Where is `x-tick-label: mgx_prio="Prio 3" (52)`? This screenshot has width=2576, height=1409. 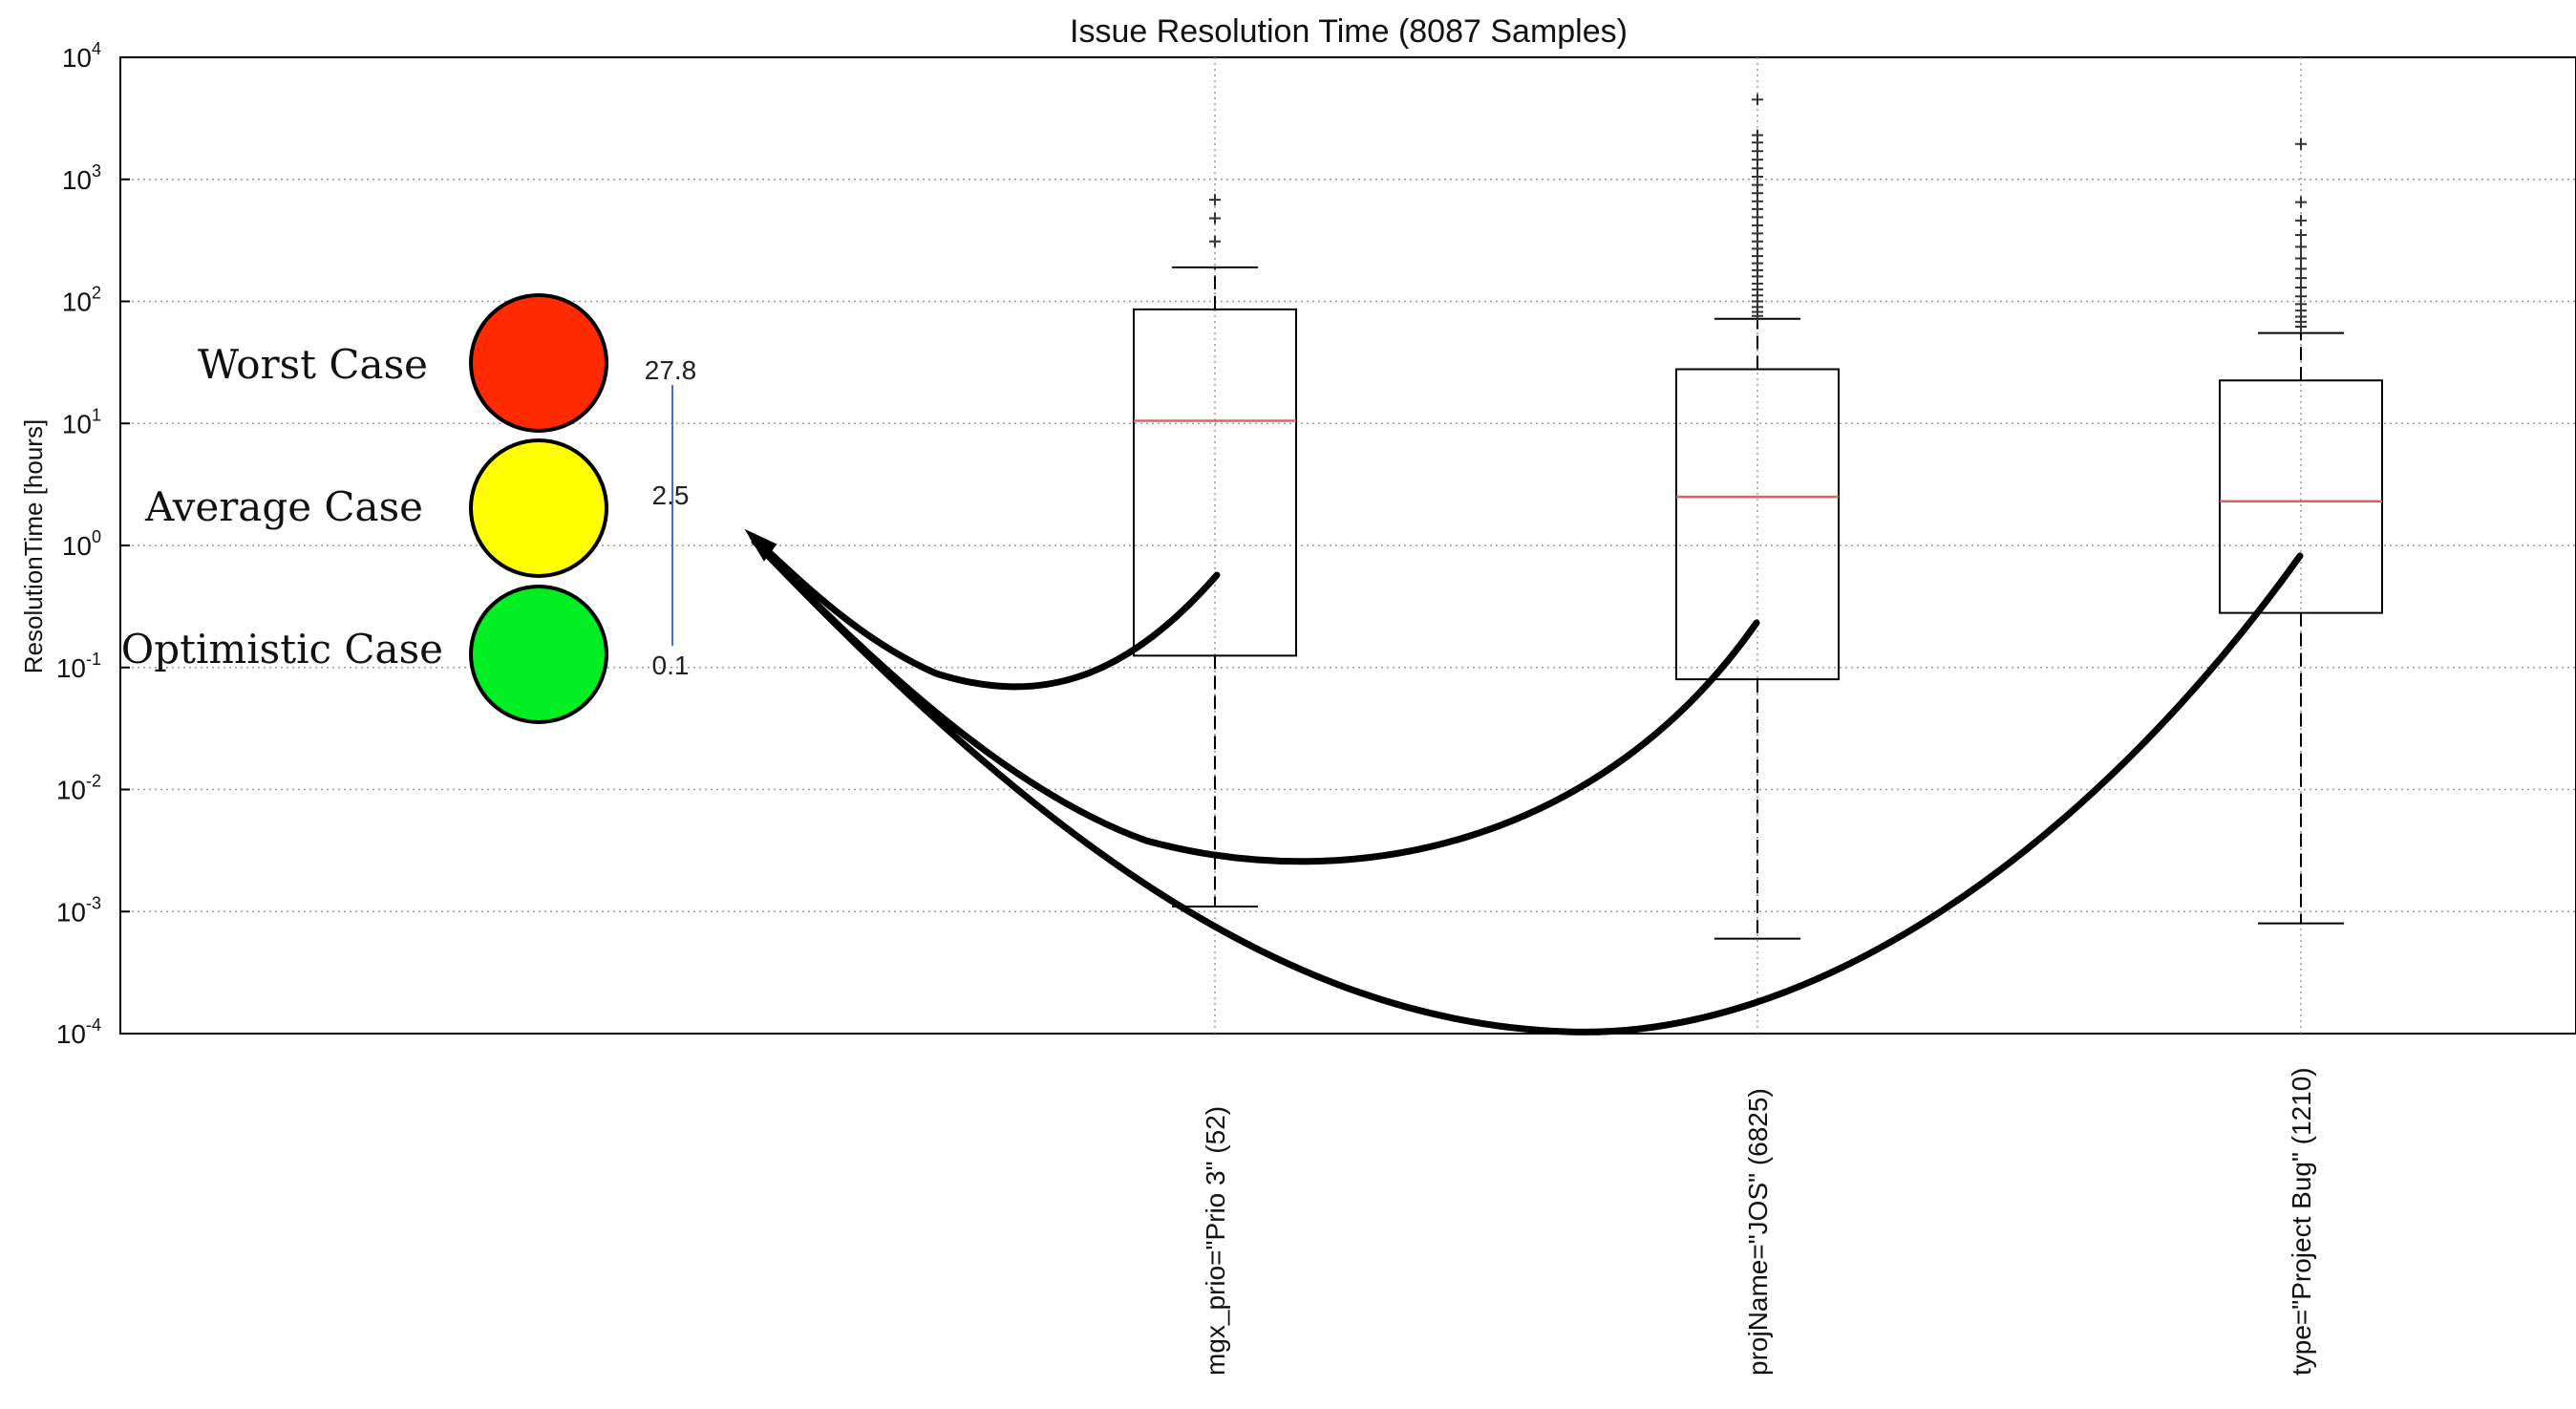 x-tick-label: mgx_prio="Prio 3" (52) is located at coordinates (1216, 1241).